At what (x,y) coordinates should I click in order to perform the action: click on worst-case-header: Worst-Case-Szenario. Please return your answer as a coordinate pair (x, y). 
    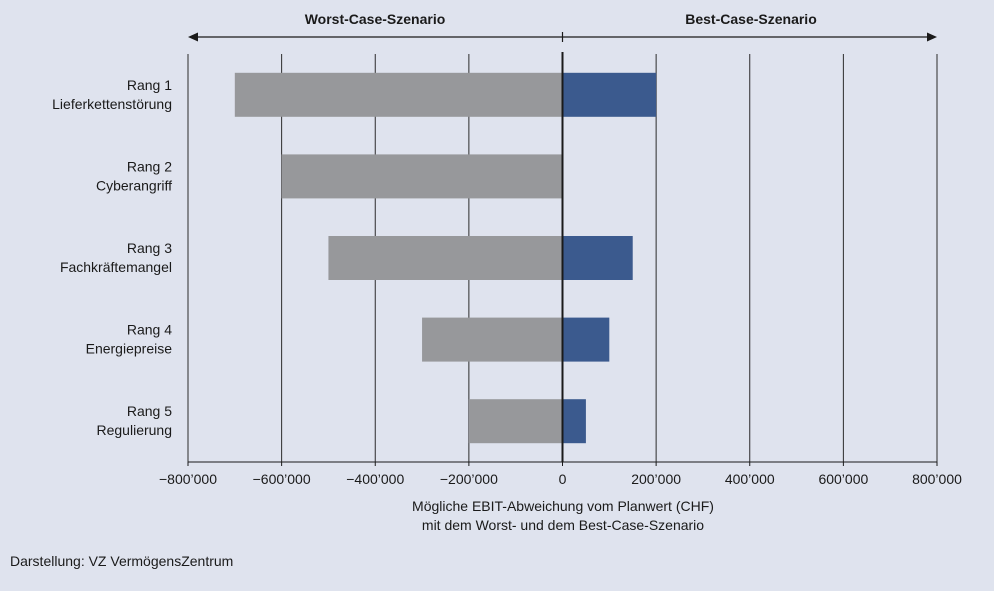
    Looking at the image, I should click on (375, 19).